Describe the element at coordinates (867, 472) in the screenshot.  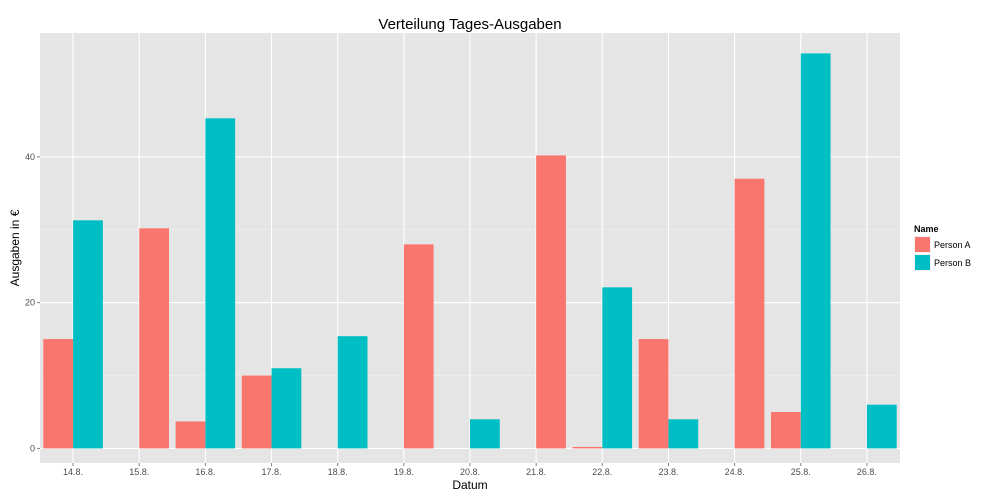
I see `x-tick-label: 26.8.` at that location.